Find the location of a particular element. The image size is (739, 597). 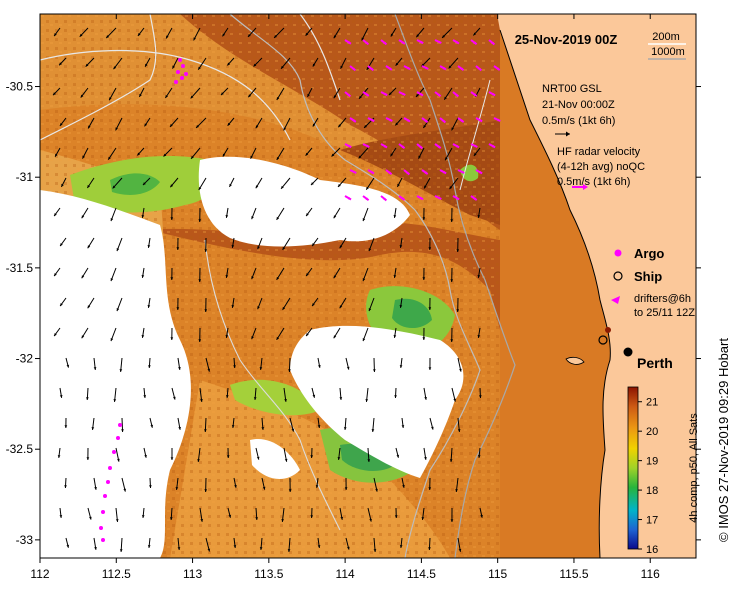

drifters-legend-line2: to 25/11 12Z is located at coordinates (664, 313).